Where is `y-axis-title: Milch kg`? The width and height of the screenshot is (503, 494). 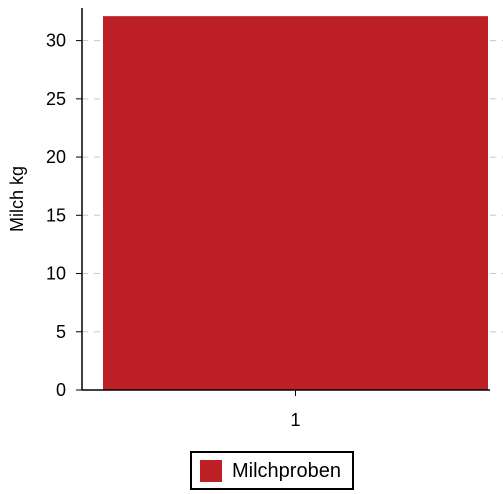
y-axis-title: Milch kg is located at coordinates (17, 199).